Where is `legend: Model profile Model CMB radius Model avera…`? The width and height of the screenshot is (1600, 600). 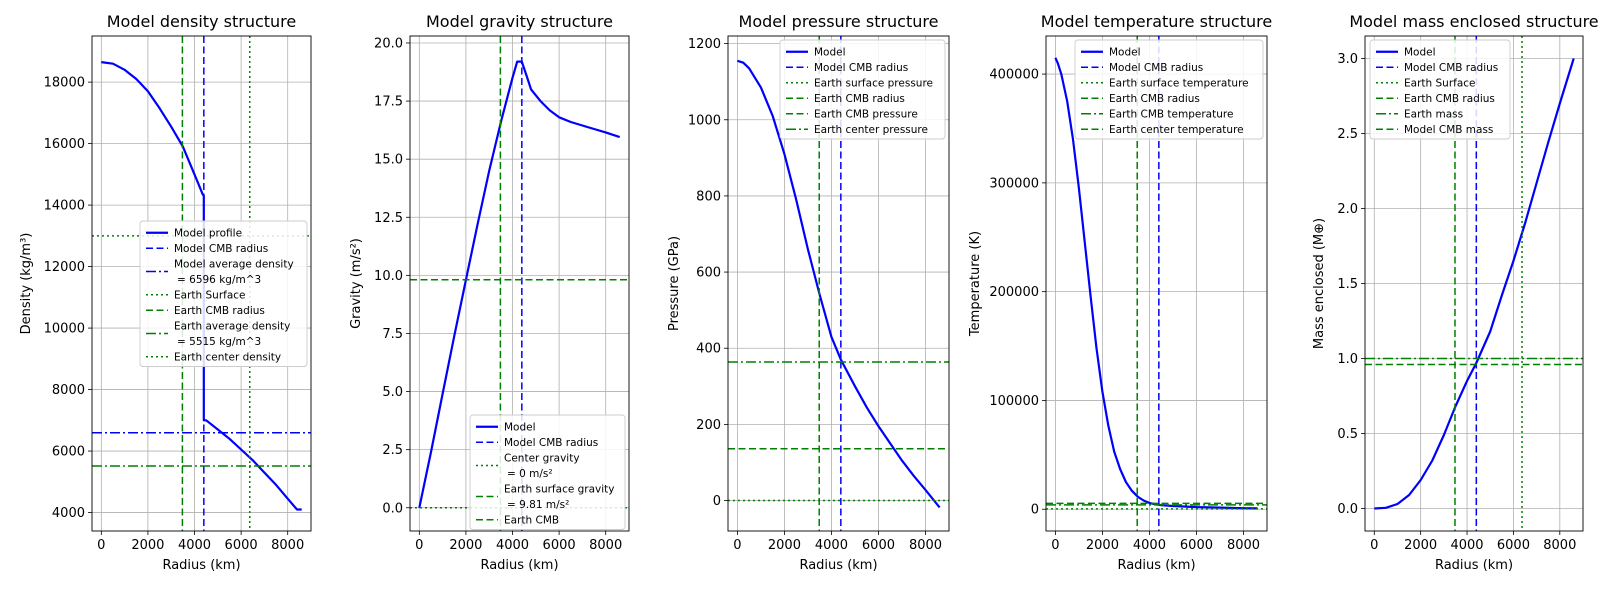 legend: Model profile Model CMB radius Model avera… is located at coordinates (223, 293).